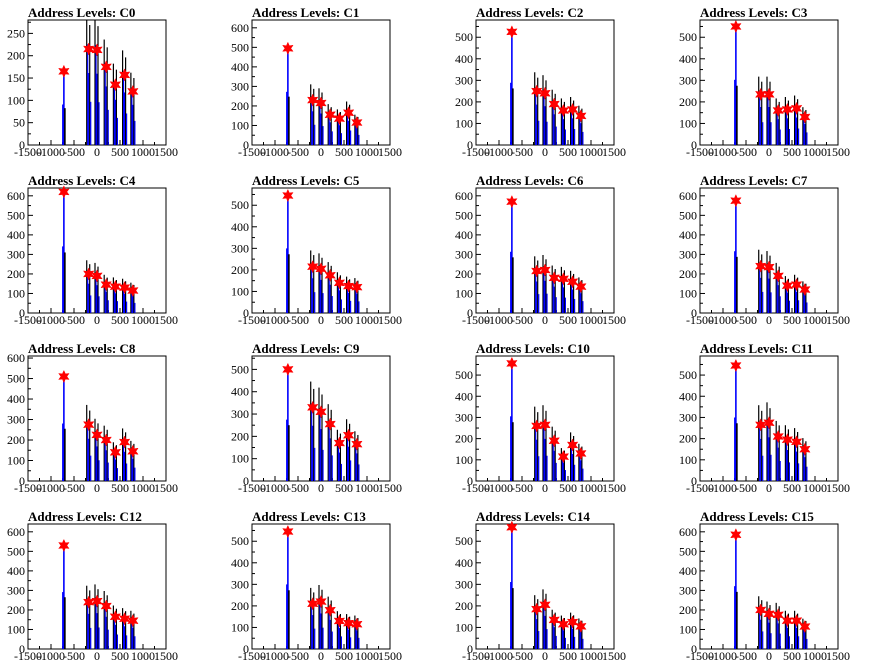 The width and height of the screenshot is (896, 672). What do you see at coordinates (688, 196) in the screenshot?
I see `y-tick-label: 600` at bounding box center [688, 196].